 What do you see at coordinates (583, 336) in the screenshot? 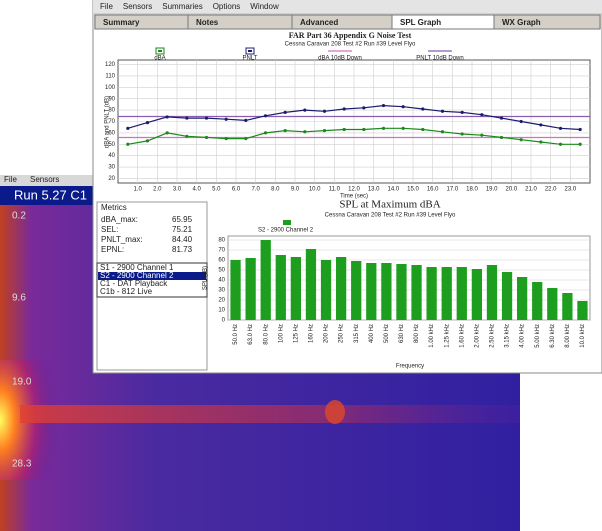
I see `x-tick-label: 10.0 kHz` at bounding box center [583, 336].